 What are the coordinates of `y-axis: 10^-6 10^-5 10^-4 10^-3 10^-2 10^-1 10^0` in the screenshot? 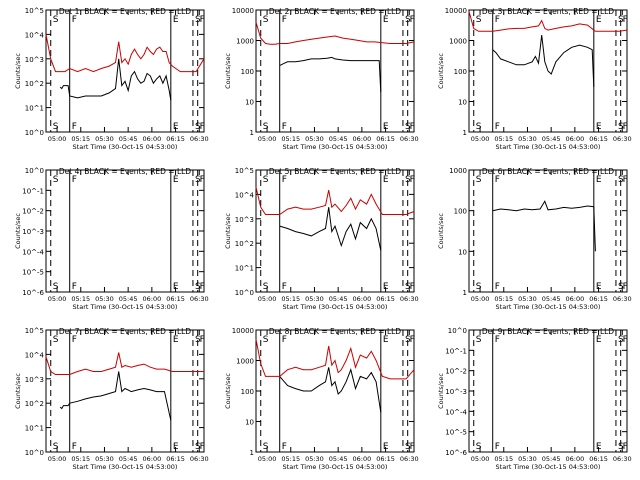 It's located at (113, 232).